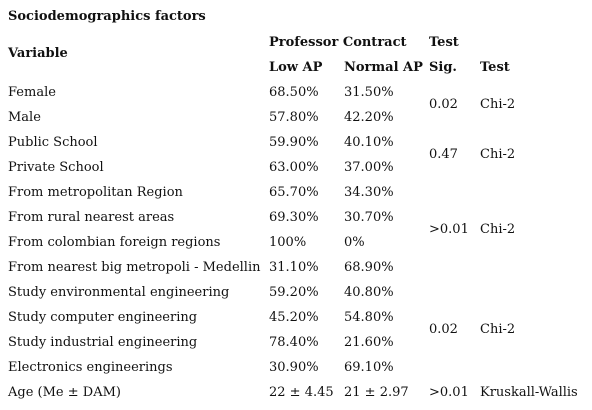 The height and width of the screenshot is (410, 592). Describe the element at coordinates (443, 154) in the screenshot. I see `sig-cell: 0.47` at that location.